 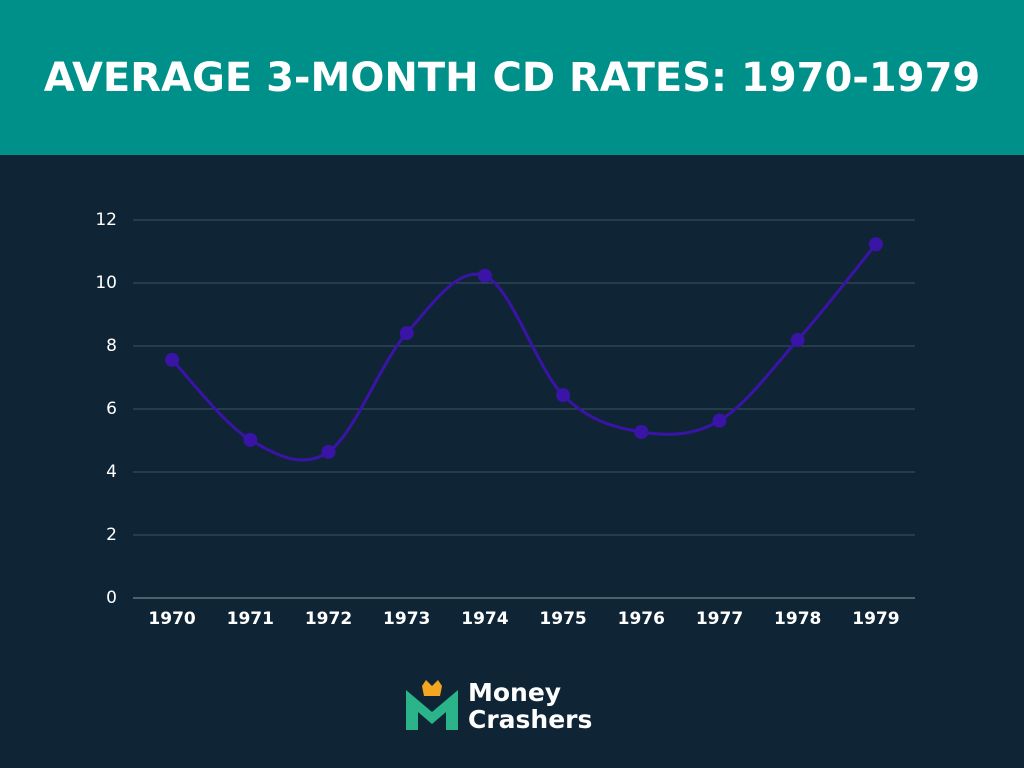 What do you see at coordinates (719, 619) in the screenshot?
I see `x-tick-label: 1977` at bounding box center [719, 619].